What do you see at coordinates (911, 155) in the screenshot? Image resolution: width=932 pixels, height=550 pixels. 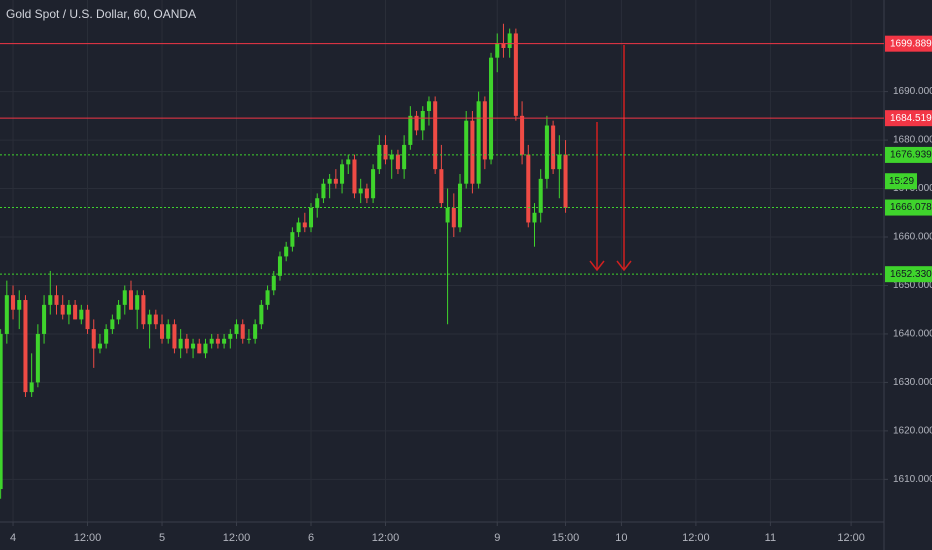 I see `level-label: 1676.939` at bounding box center [911, 155].